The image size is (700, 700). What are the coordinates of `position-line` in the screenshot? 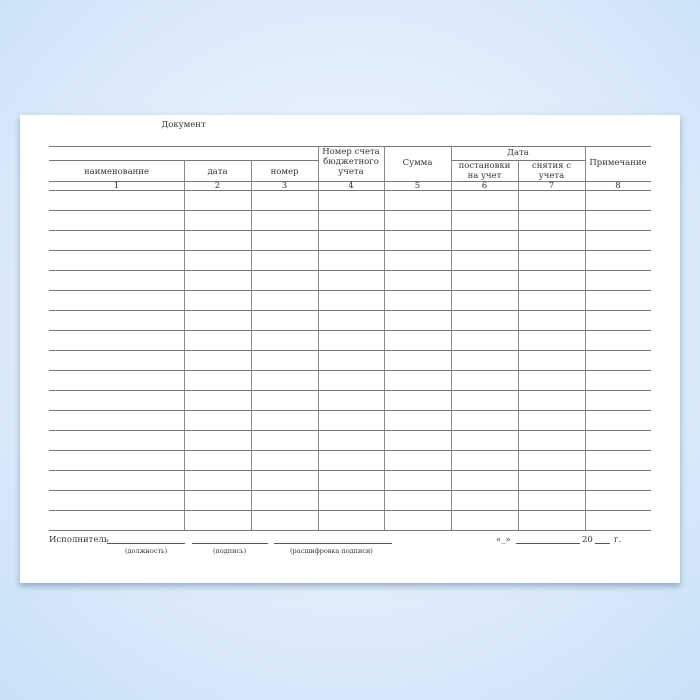 It's located at (146, 543).